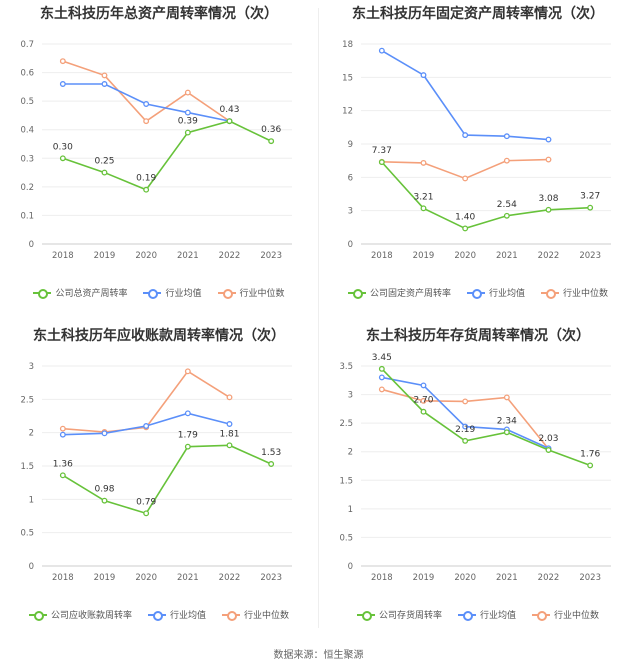  Describe the element at coordinates (146, 502) in the screenshot. I see `data-label: 0.79` at that location.